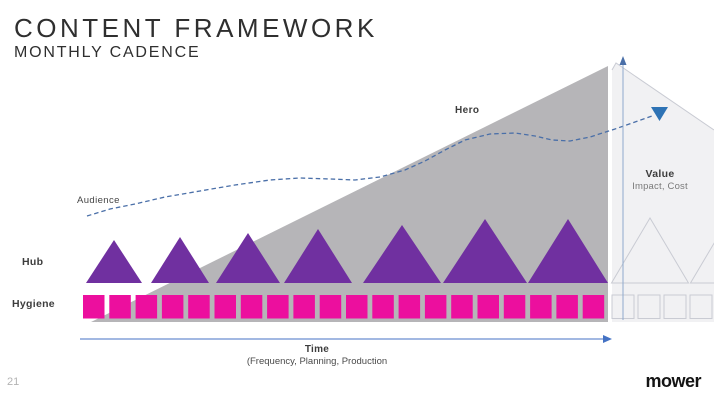  Describe the element at coordinates (660, 187) in the screenshot. I see `value-subtitle: Impact, Cost` at that location.